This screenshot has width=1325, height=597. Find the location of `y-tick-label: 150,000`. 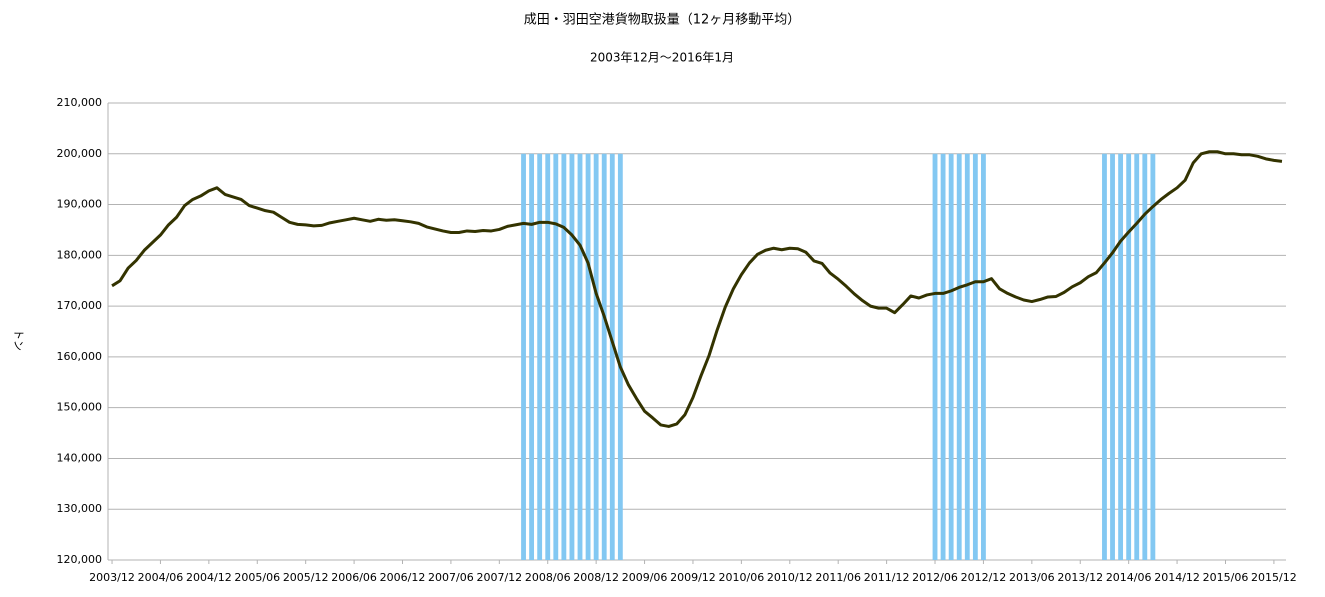

y-tick-label: 150,000 is located at coordinates (80, 407).